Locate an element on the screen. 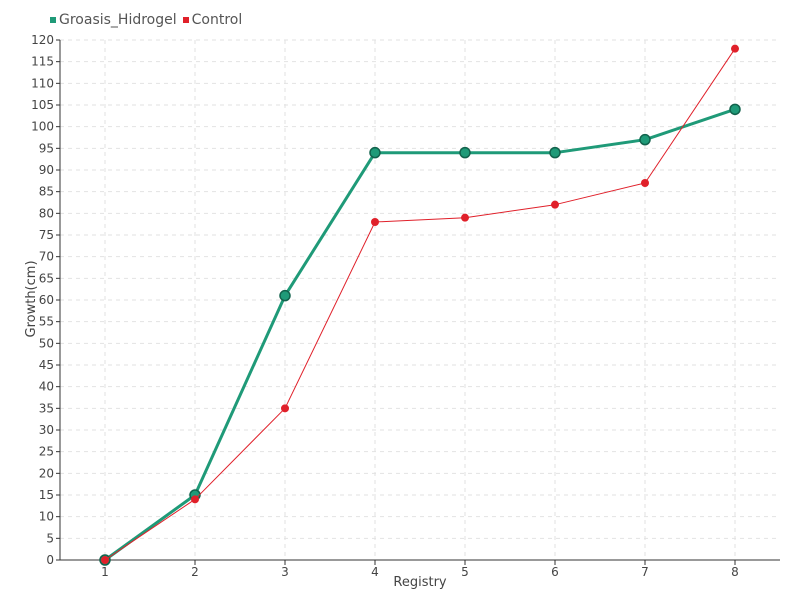 The image size is (800, 600). y-tick-label: 35 is located at coordinates (46, 408).